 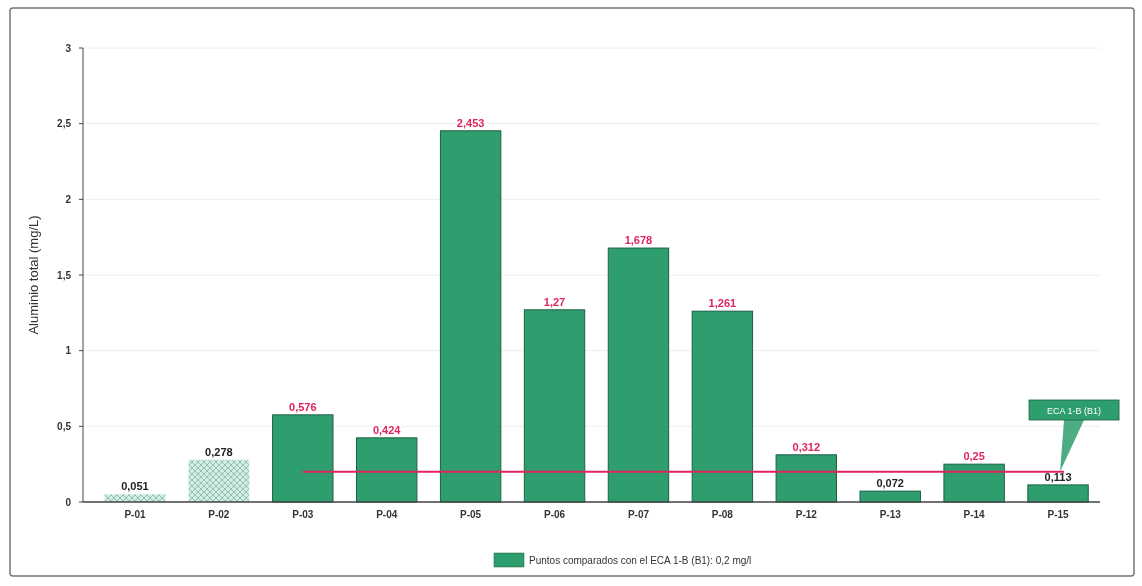 I want to click on y-tick-label: 0, so click(x=68, y=502).